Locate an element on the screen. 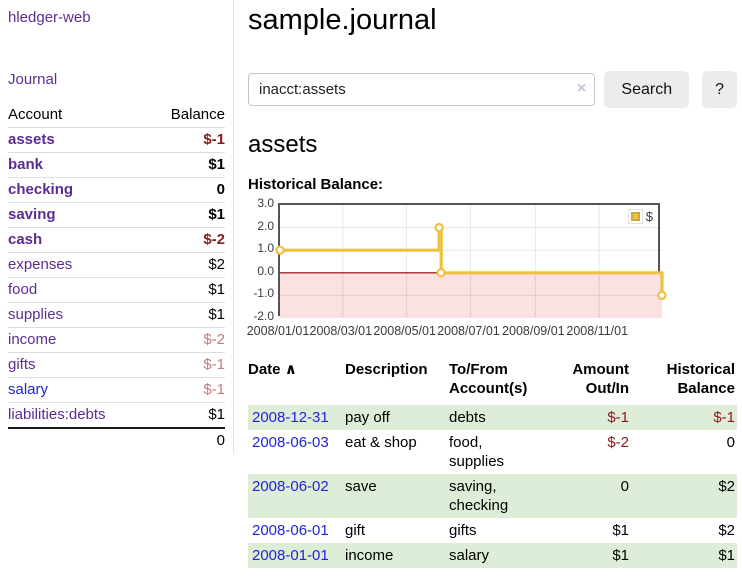 The width and height of the screenshot is (742, 582). transaction-accounts: gifts is located at coordinates (463, 530).